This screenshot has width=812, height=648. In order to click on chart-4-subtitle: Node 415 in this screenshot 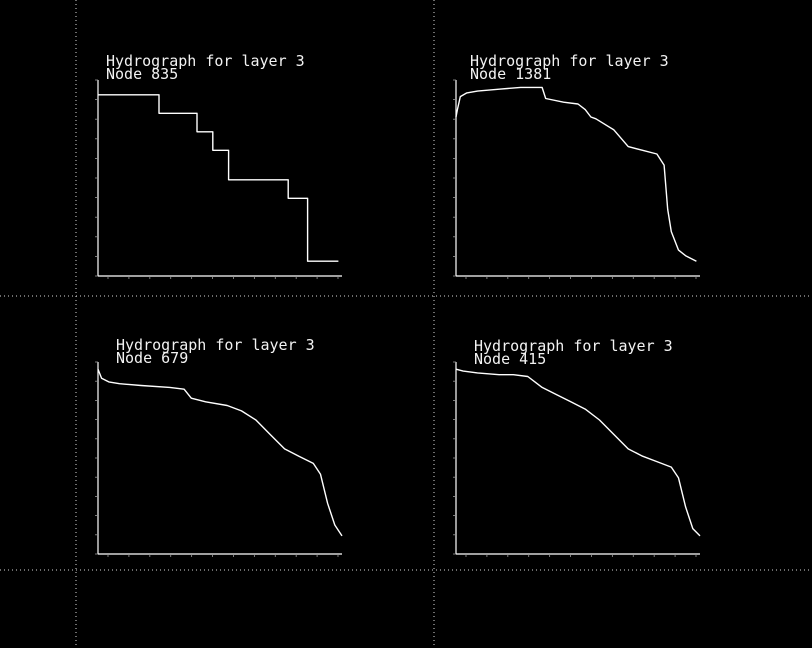, I will do `click(510, 359)`.